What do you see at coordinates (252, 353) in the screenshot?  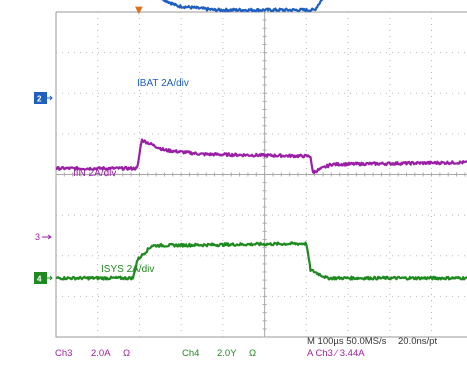 I see `ch4-unit: Ω` at bounding box center [252, 353].